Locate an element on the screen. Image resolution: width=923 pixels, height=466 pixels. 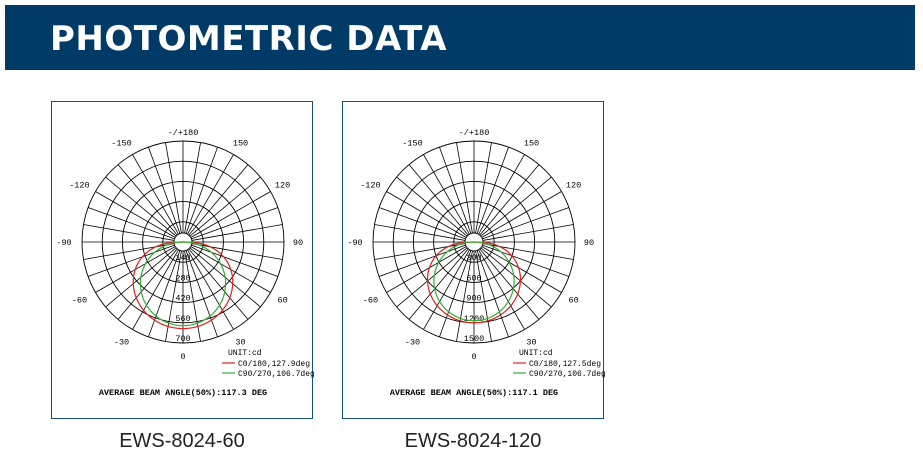
angle-tick-label: -30 is located at coordinates (121, 343).